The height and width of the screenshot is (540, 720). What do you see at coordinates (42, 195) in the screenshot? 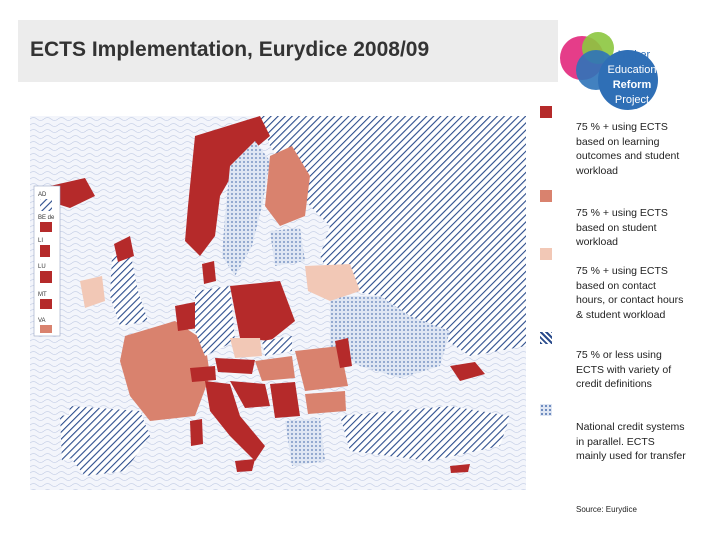
I see `inset-label-ad: AD` at bounding box center [42, 195].